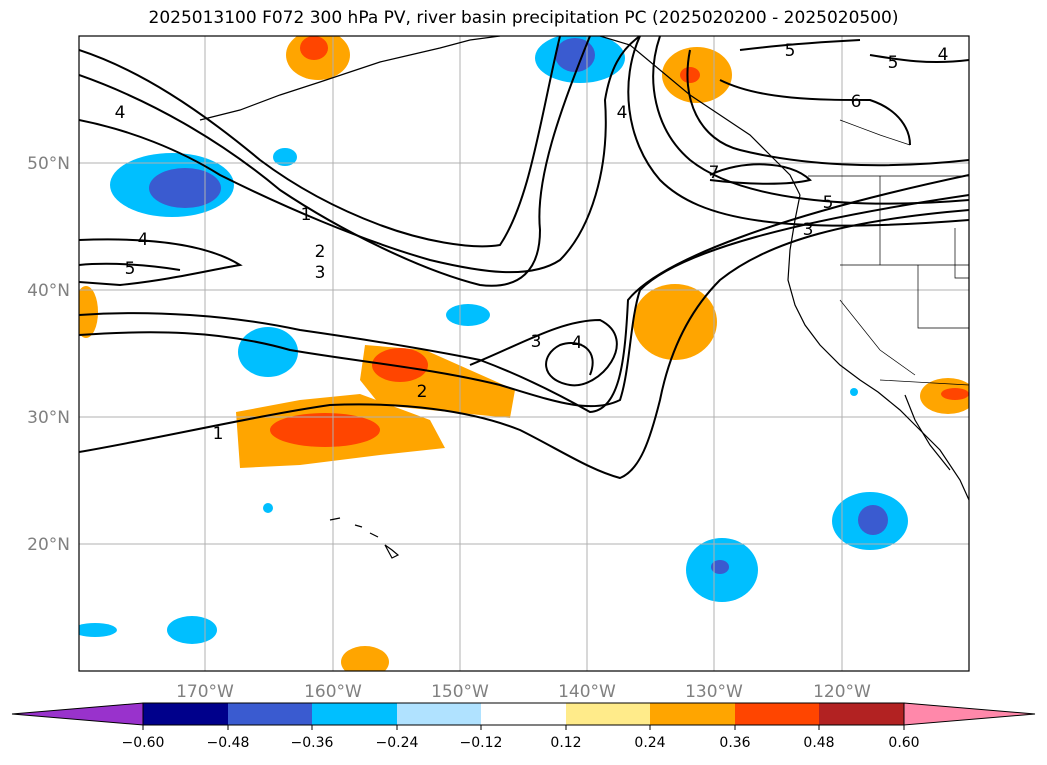  Describe the element at coordinates (565, 743) in the screenshot. I see `colorbar-tick-label: 0.12` at that location.